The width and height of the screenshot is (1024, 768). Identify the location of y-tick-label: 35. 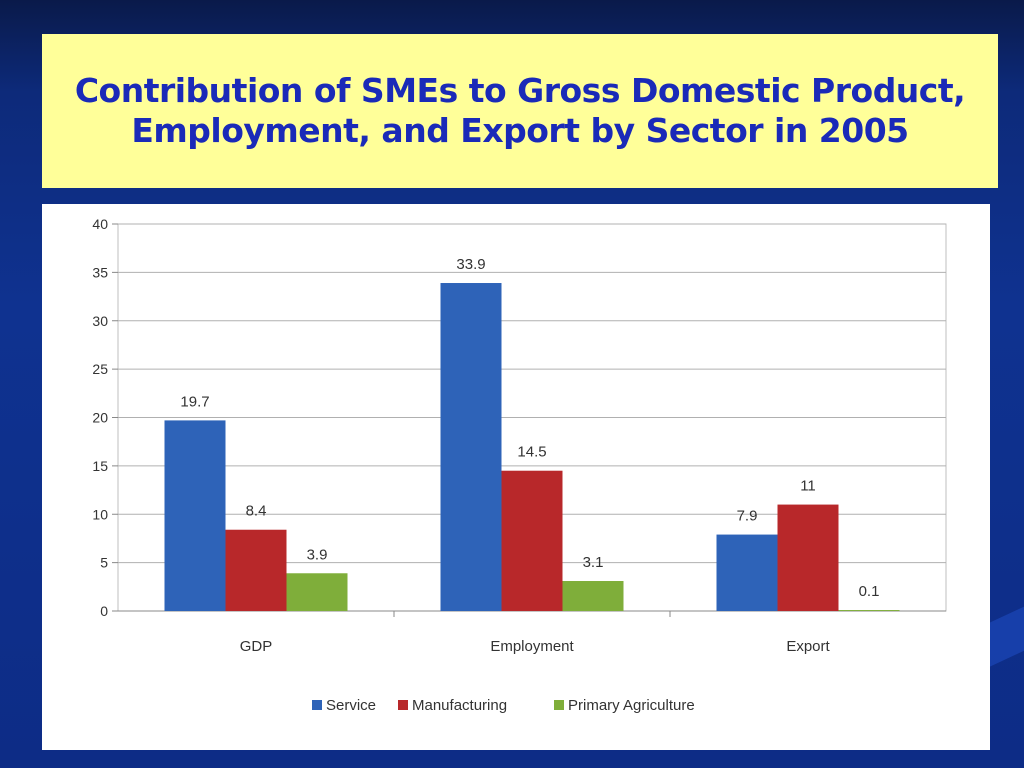
(100, 272).